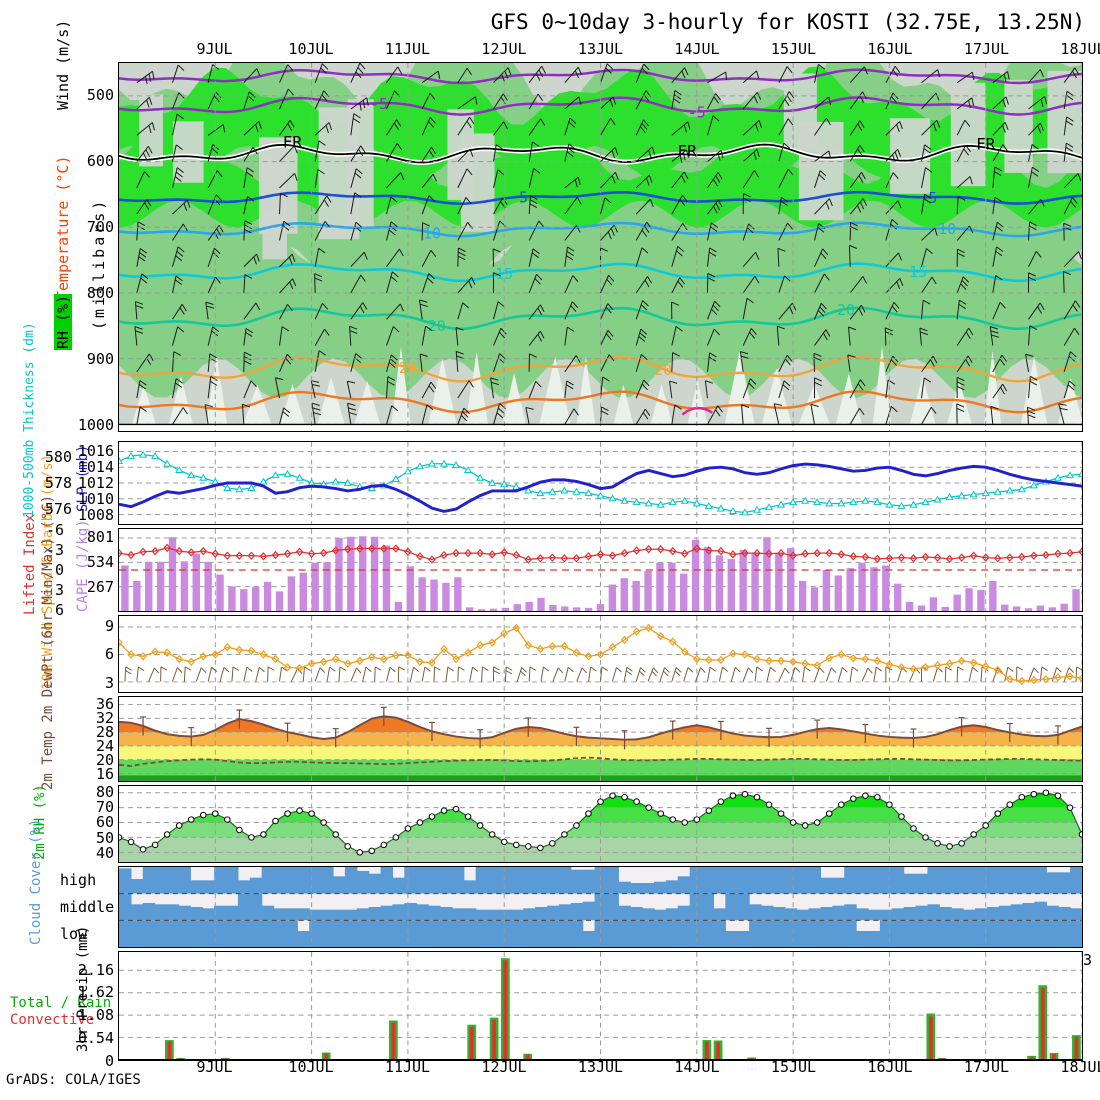 The image size is (1100, 1100). What do you see at coordinates (104, 731) in the screenshot?
I see `ytick-temp-28: 28` at bounding box center [104, 731].